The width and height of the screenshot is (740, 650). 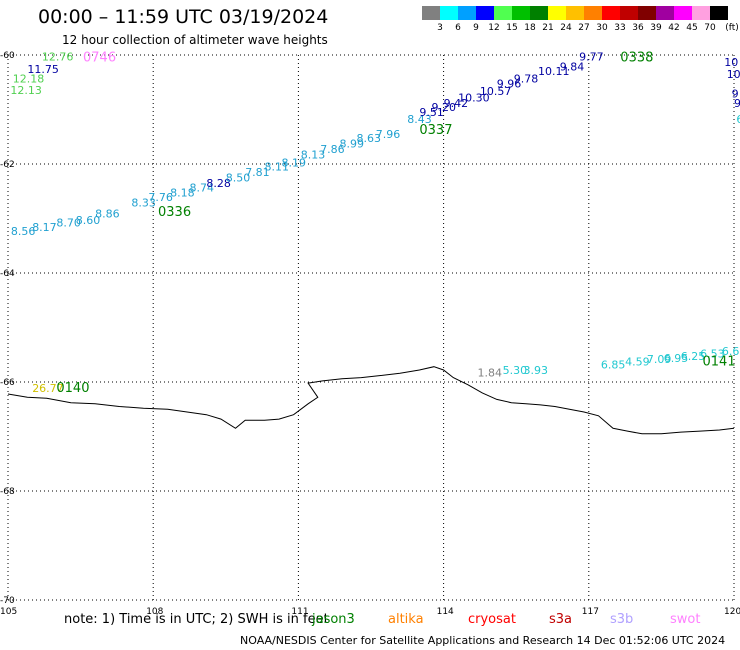 I want to click on wave-height-value: 8.33, so click(x=143, y=203).